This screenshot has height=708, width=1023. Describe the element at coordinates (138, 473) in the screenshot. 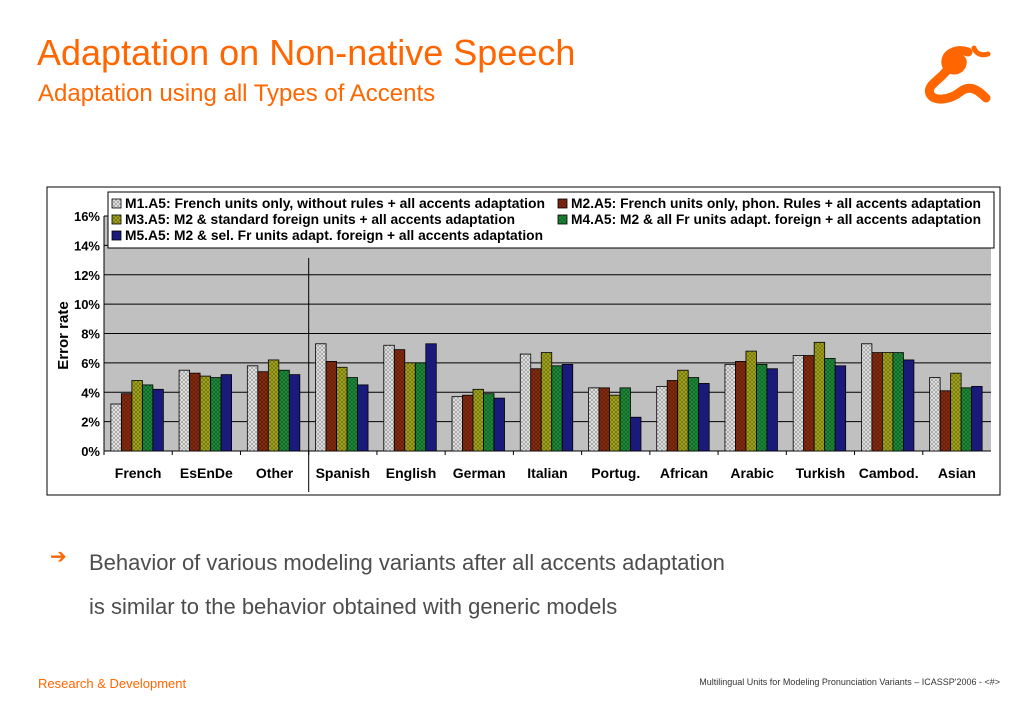

I see `x-tick-label: French` at that location.